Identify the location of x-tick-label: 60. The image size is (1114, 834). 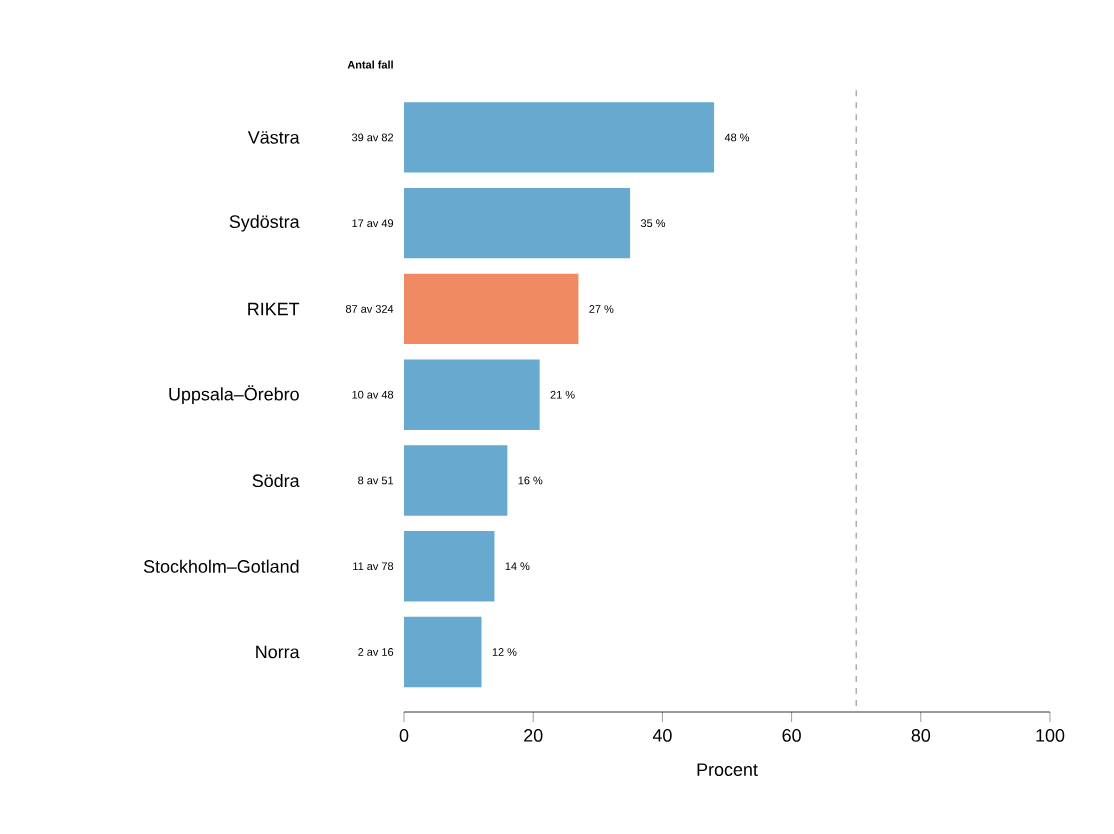
(791, 735).